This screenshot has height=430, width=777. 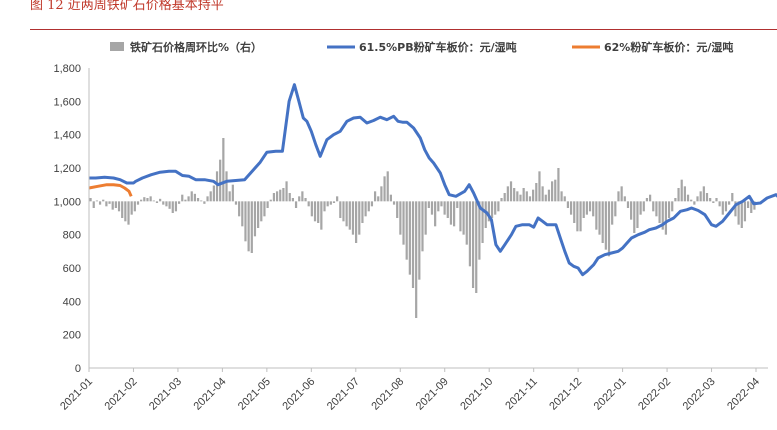 What do you see at coordinates (209, 394) in the screenshot?
I see `x-tick-label: 2021-04` at bounding box center [209, 394].